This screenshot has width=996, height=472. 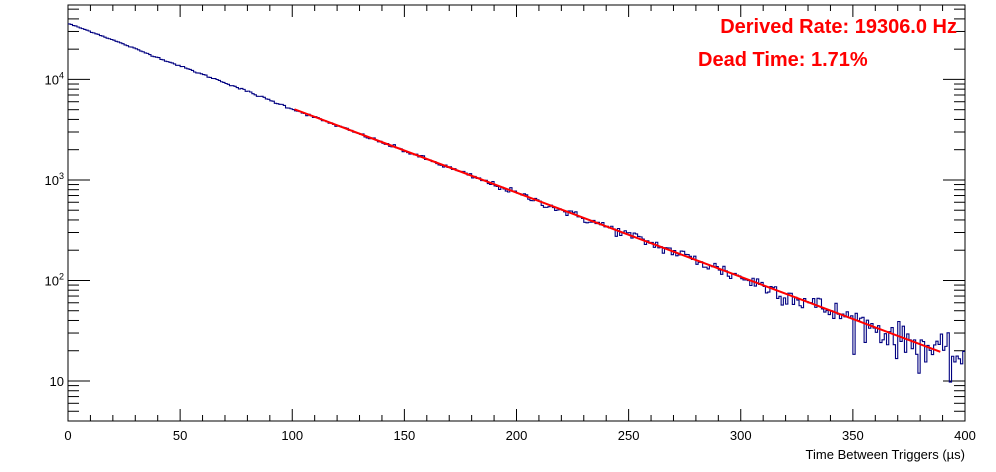 What do you see at coordinates (405, 435) in the screenshot?
I see `x-tick-label: 150` at bounding box center [405, 435].